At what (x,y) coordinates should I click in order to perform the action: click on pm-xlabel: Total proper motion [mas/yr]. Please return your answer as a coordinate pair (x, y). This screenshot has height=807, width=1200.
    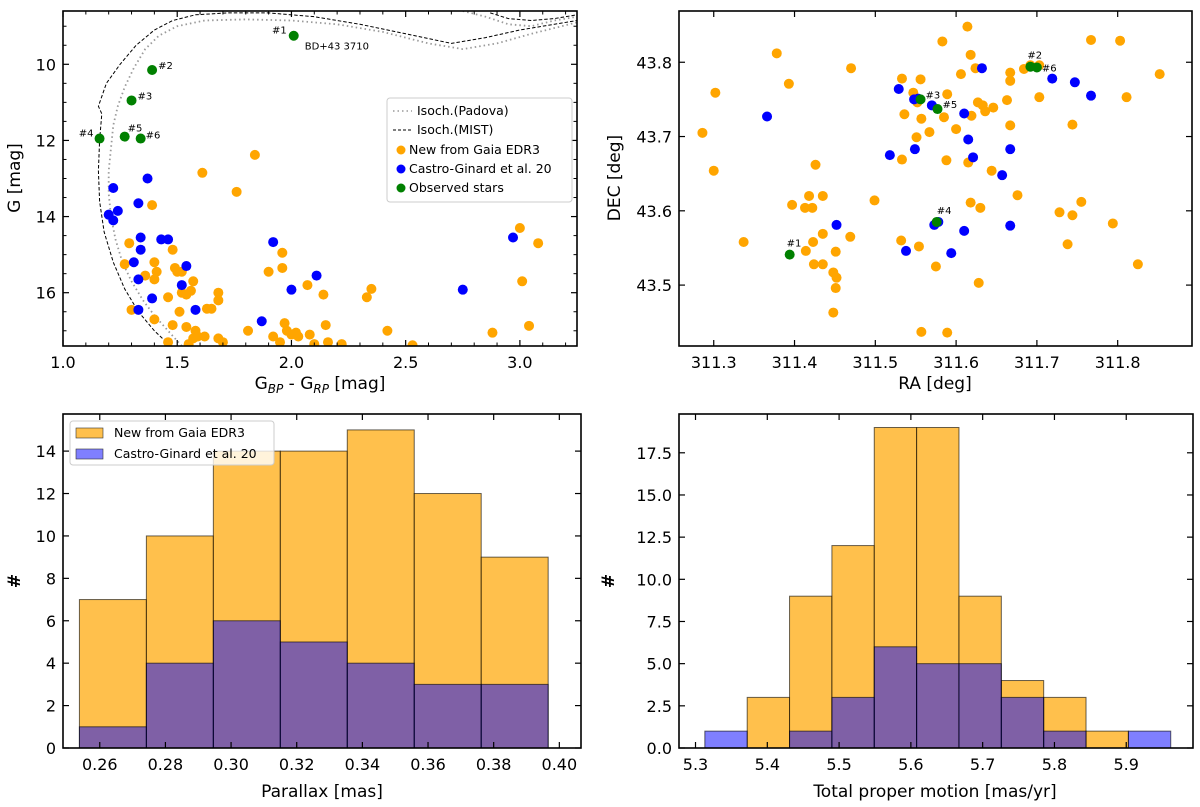
    Looking at the image, I should click on (934, 792).